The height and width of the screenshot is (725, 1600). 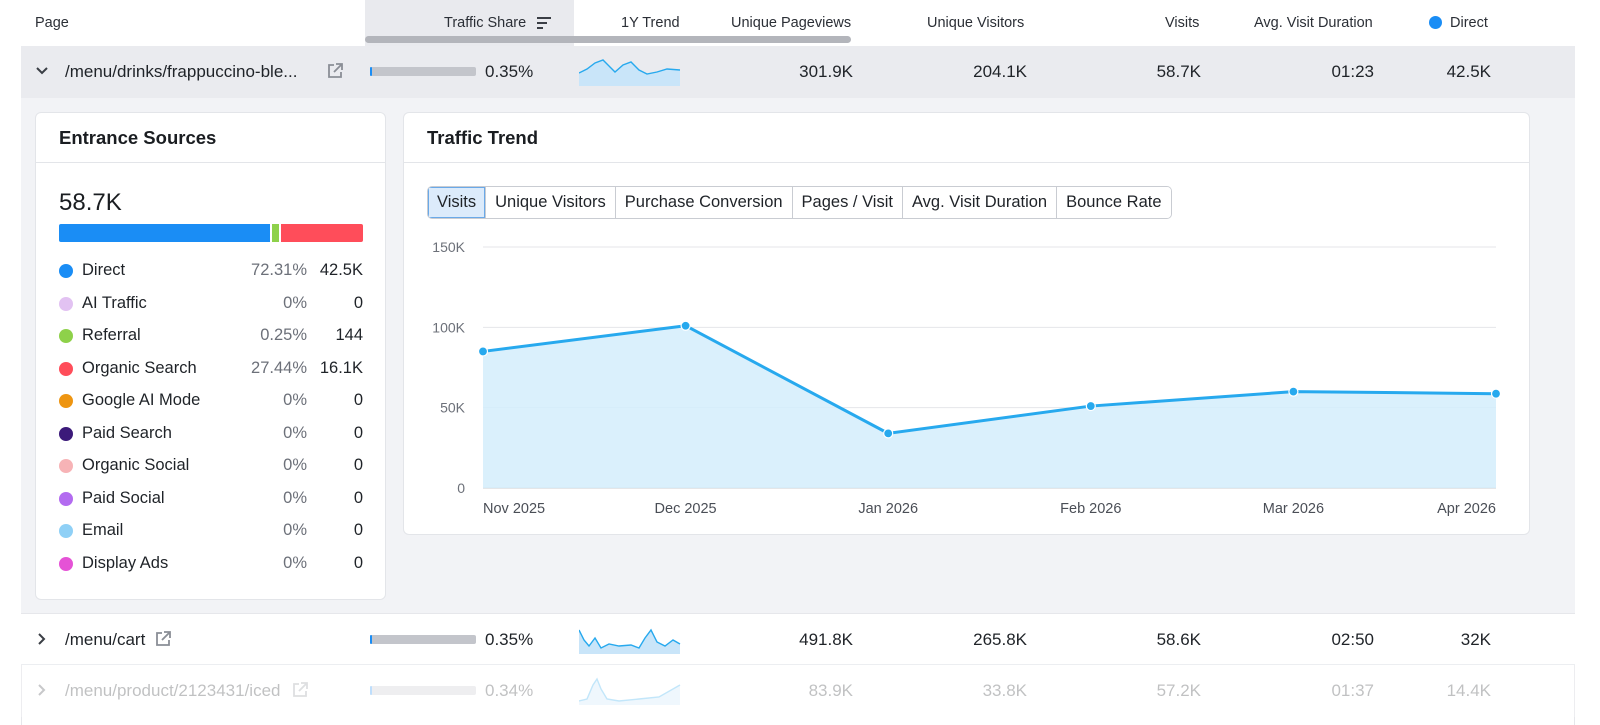 What do you see at coordinates (349, 335) in the screenshot?
I see `source-value: 144` at bounding box center [349, 335].